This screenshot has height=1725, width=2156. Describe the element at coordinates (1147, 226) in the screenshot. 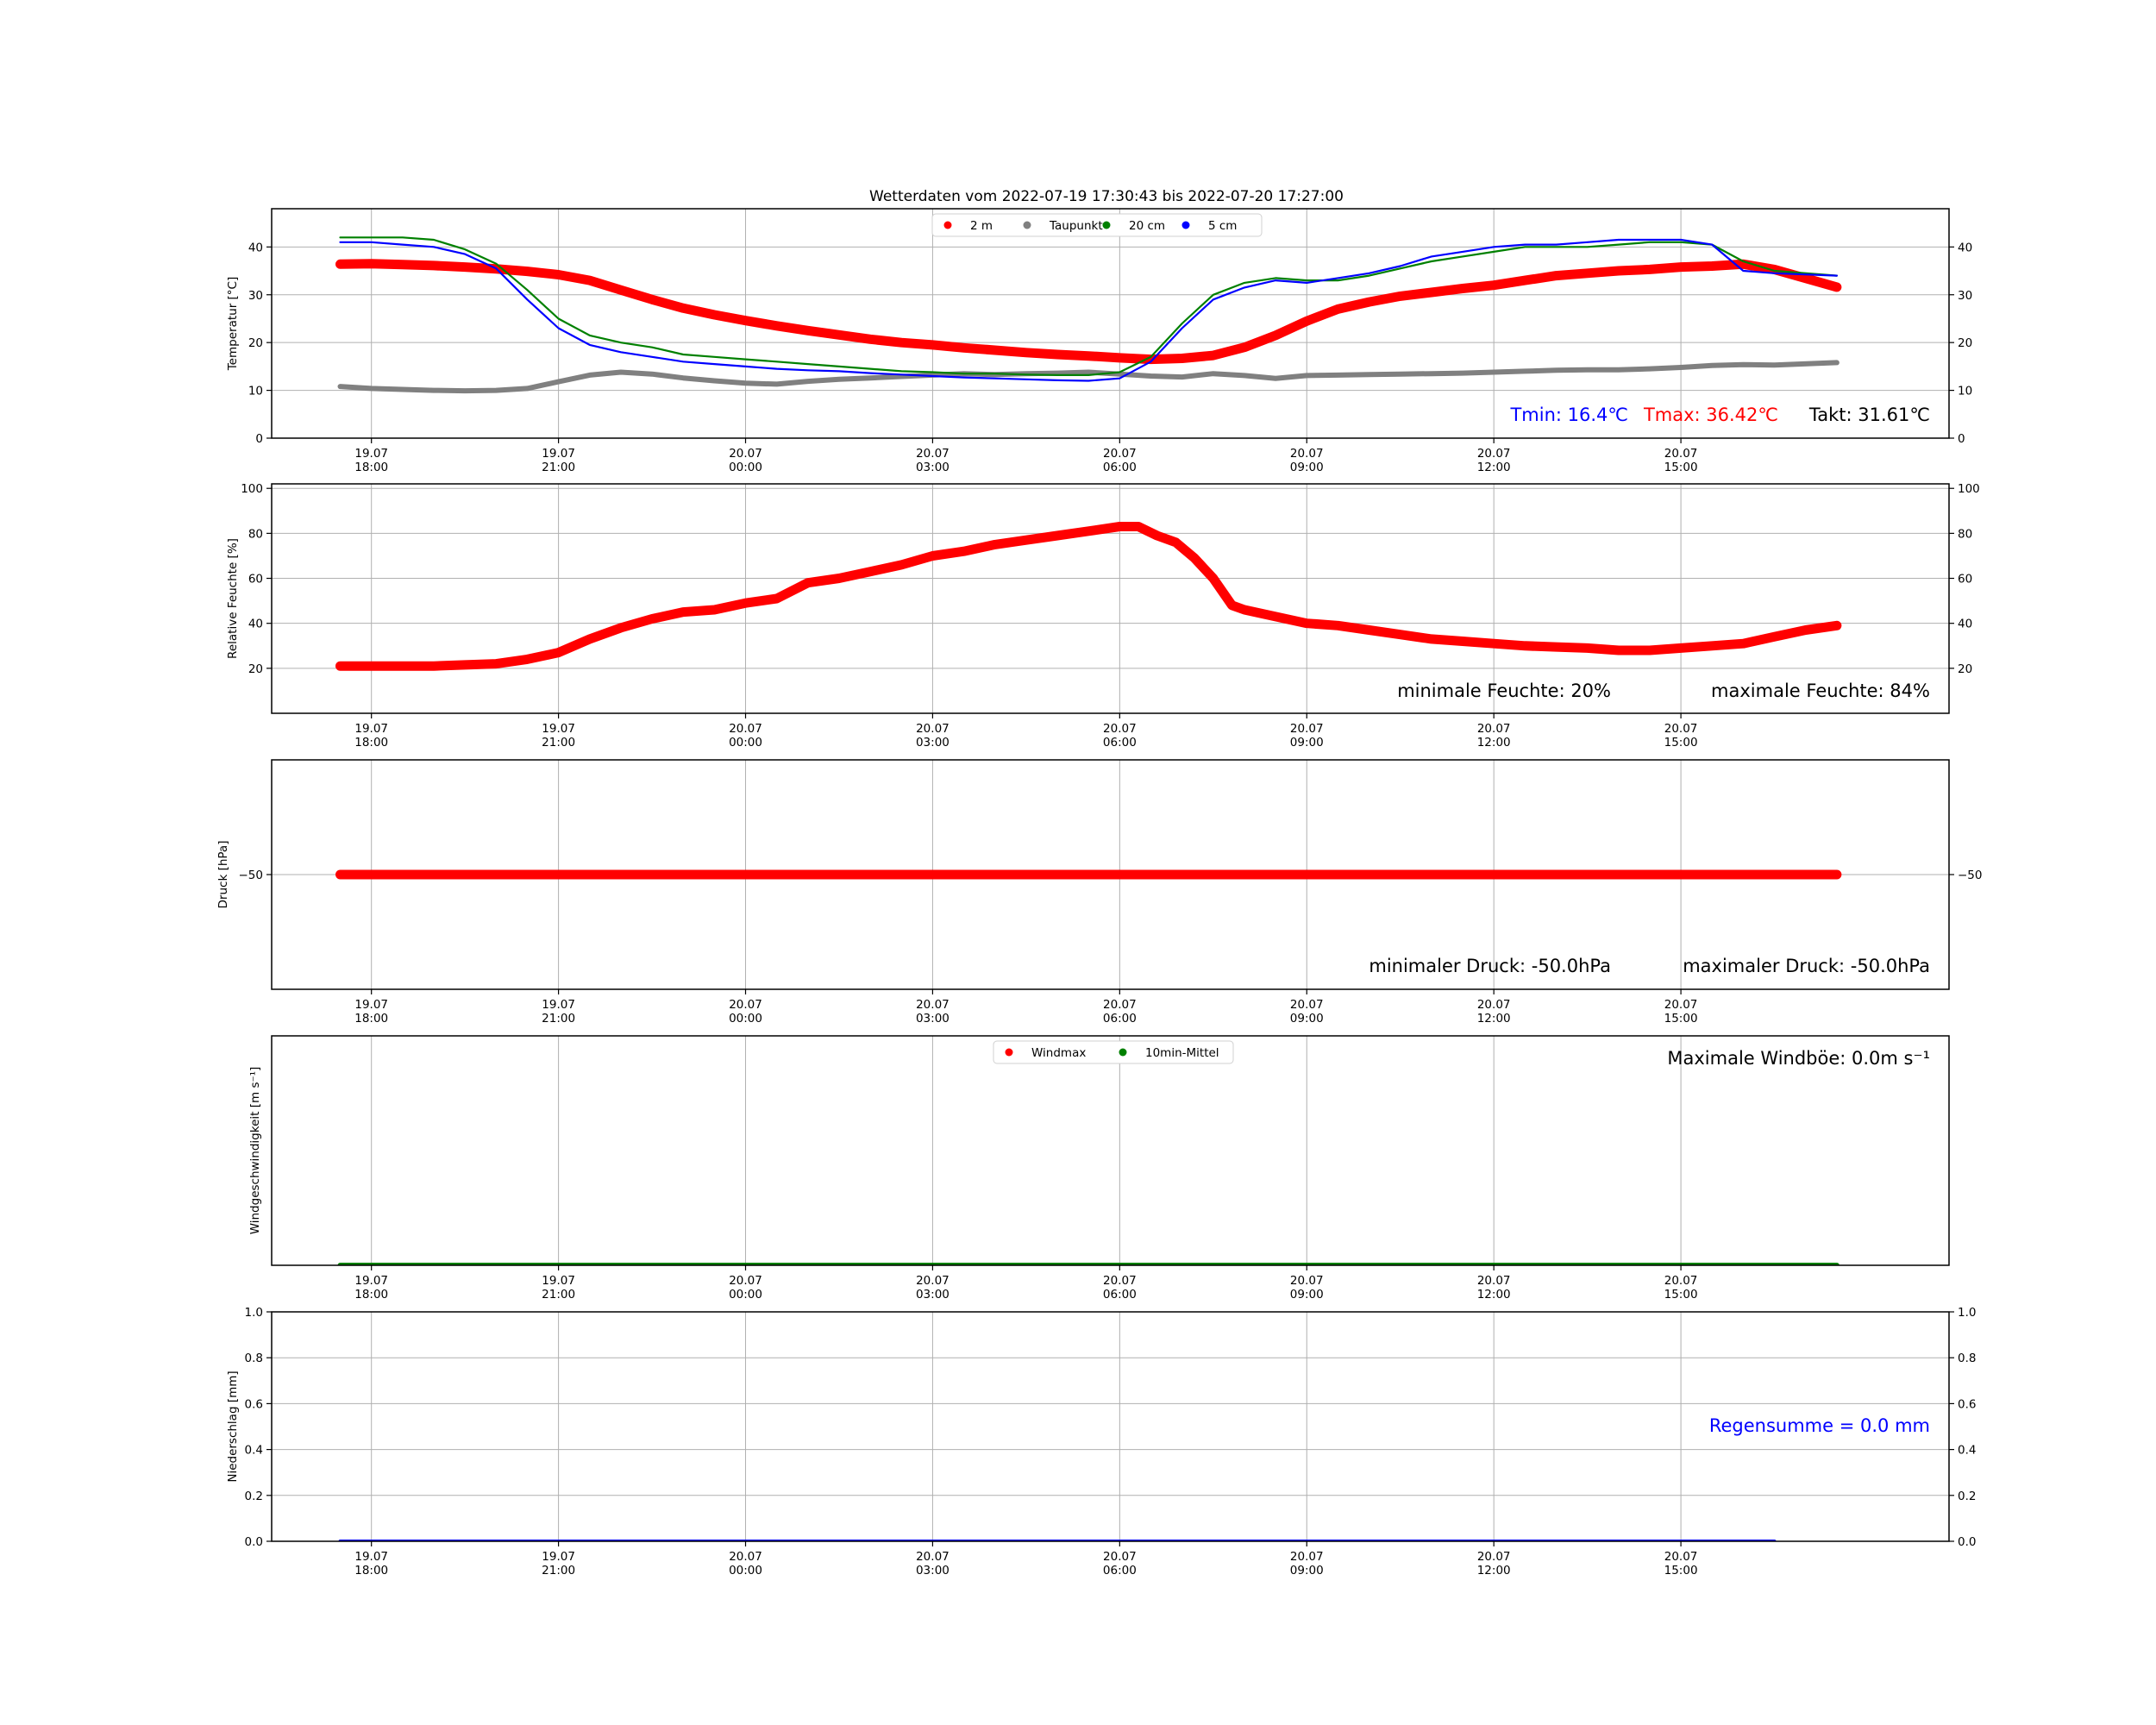

I see `legend-label: 20 cm` at that location.